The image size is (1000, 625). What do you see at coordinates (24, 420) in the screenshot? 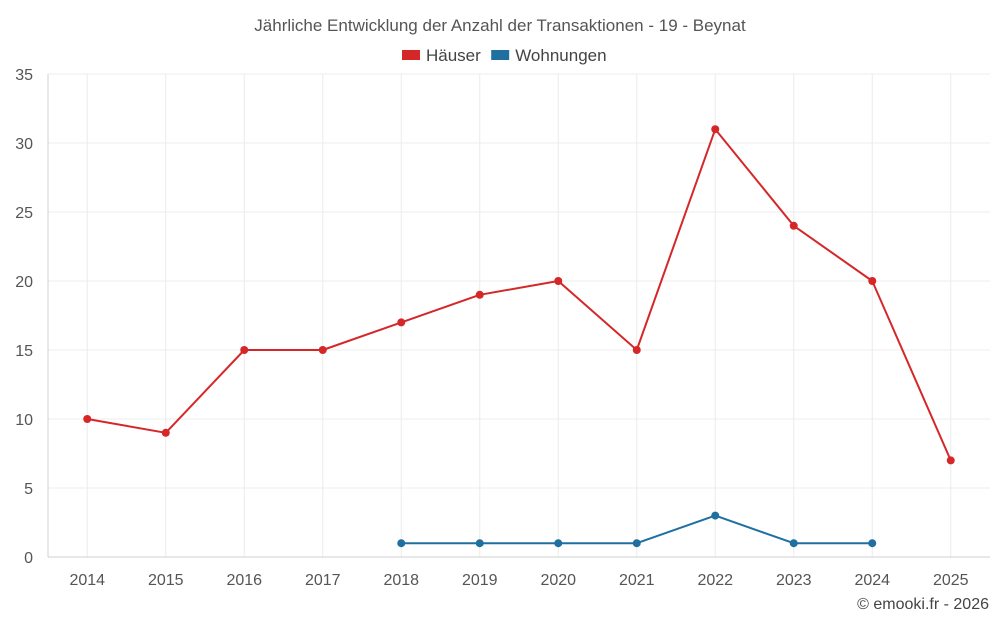
I see `y-tick-label: 10` at bounding box center [24, 420].